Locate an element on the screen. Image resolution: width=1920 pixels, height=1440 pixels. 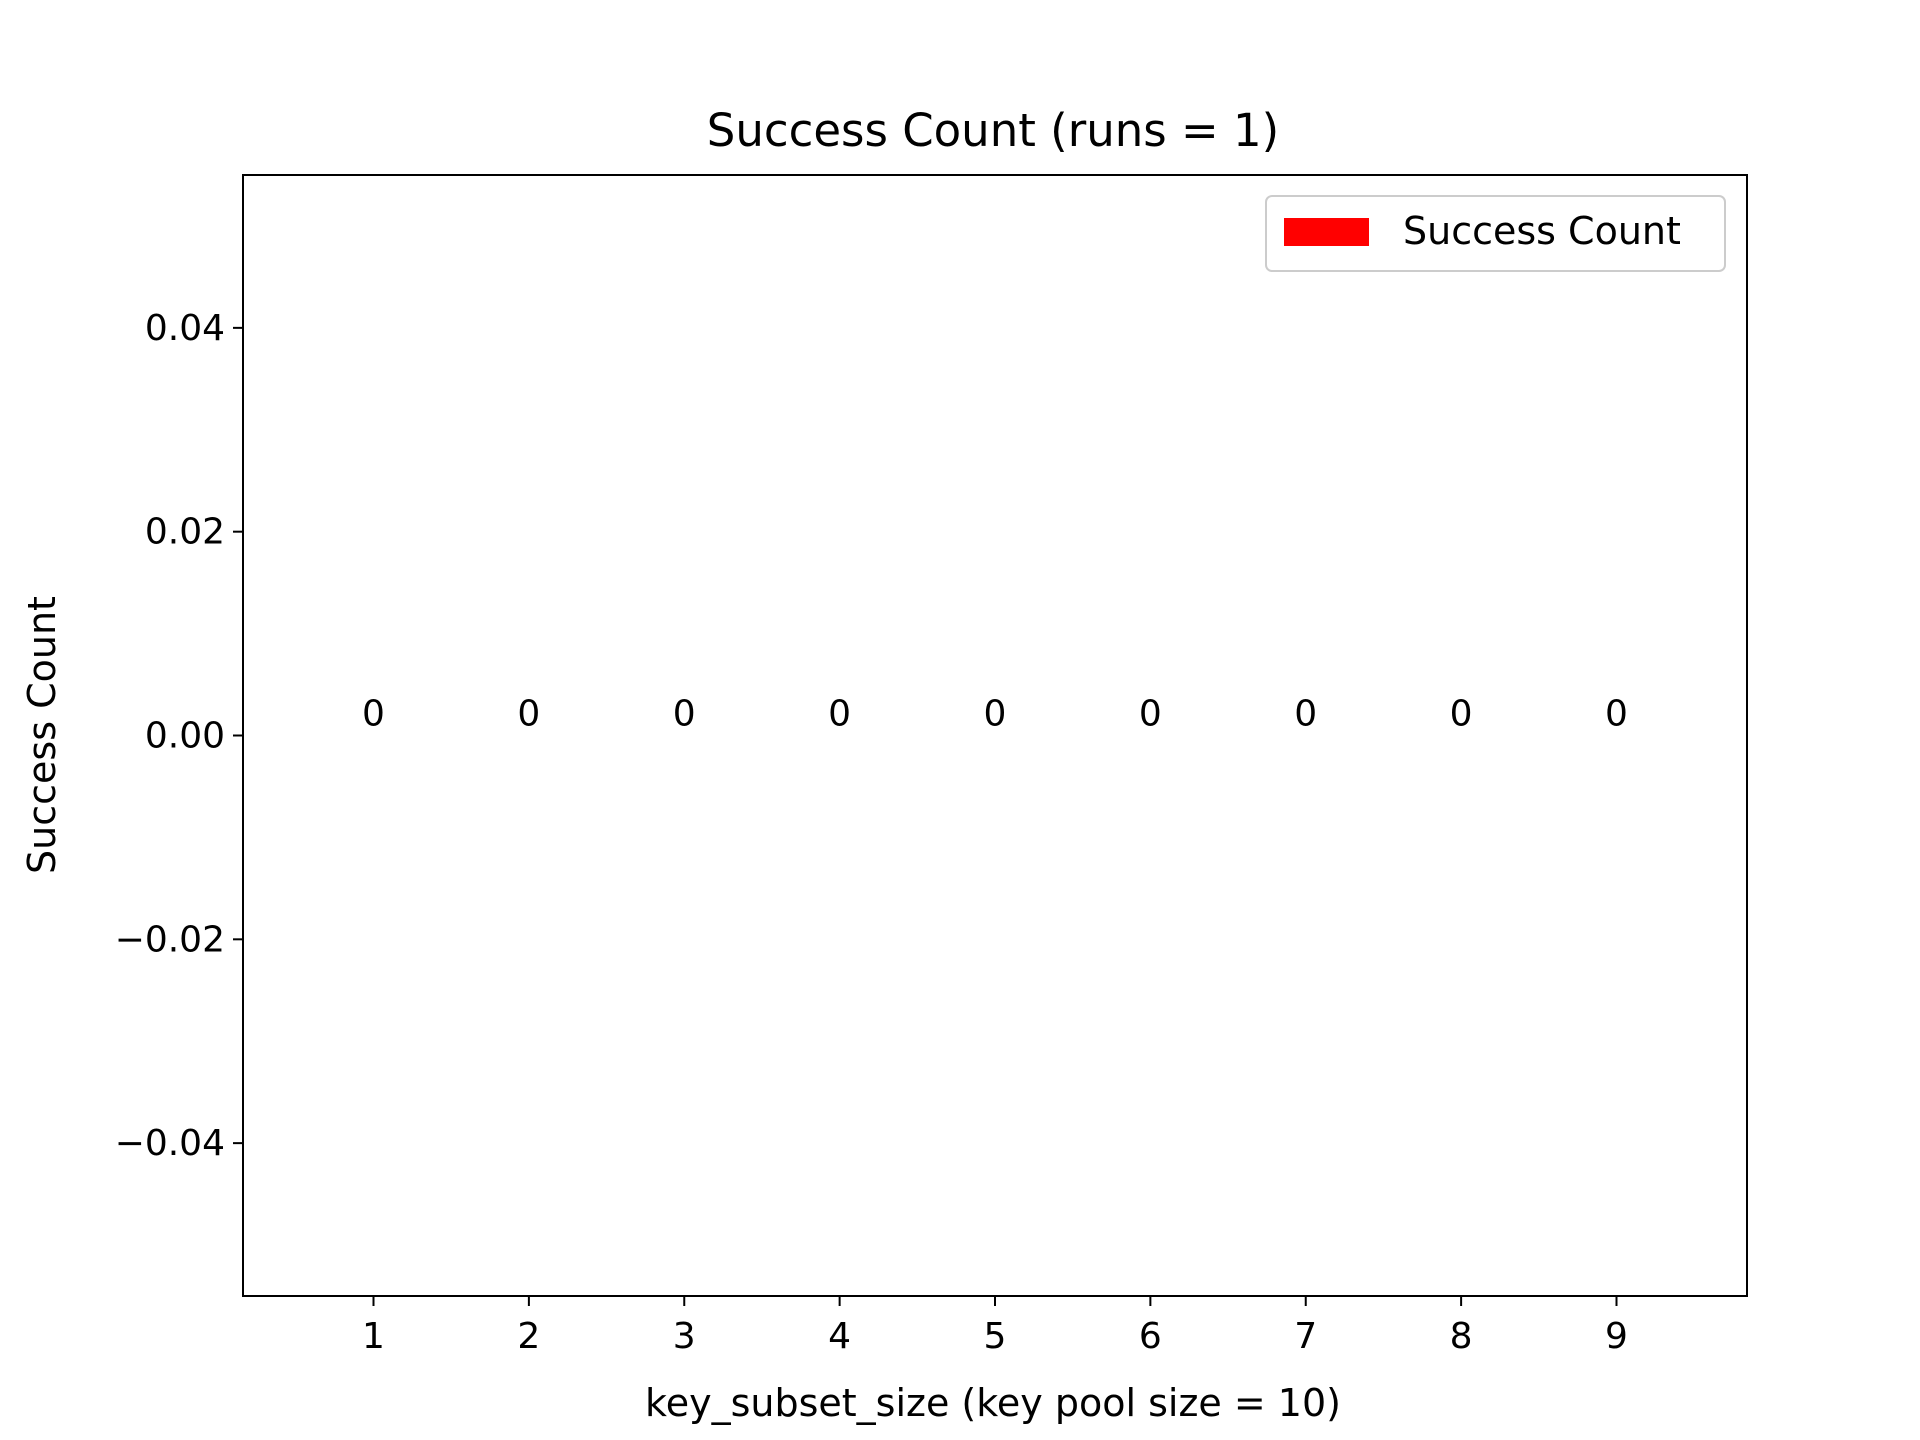
y-axis-label: Success Count is located at coordinates (42, 735).